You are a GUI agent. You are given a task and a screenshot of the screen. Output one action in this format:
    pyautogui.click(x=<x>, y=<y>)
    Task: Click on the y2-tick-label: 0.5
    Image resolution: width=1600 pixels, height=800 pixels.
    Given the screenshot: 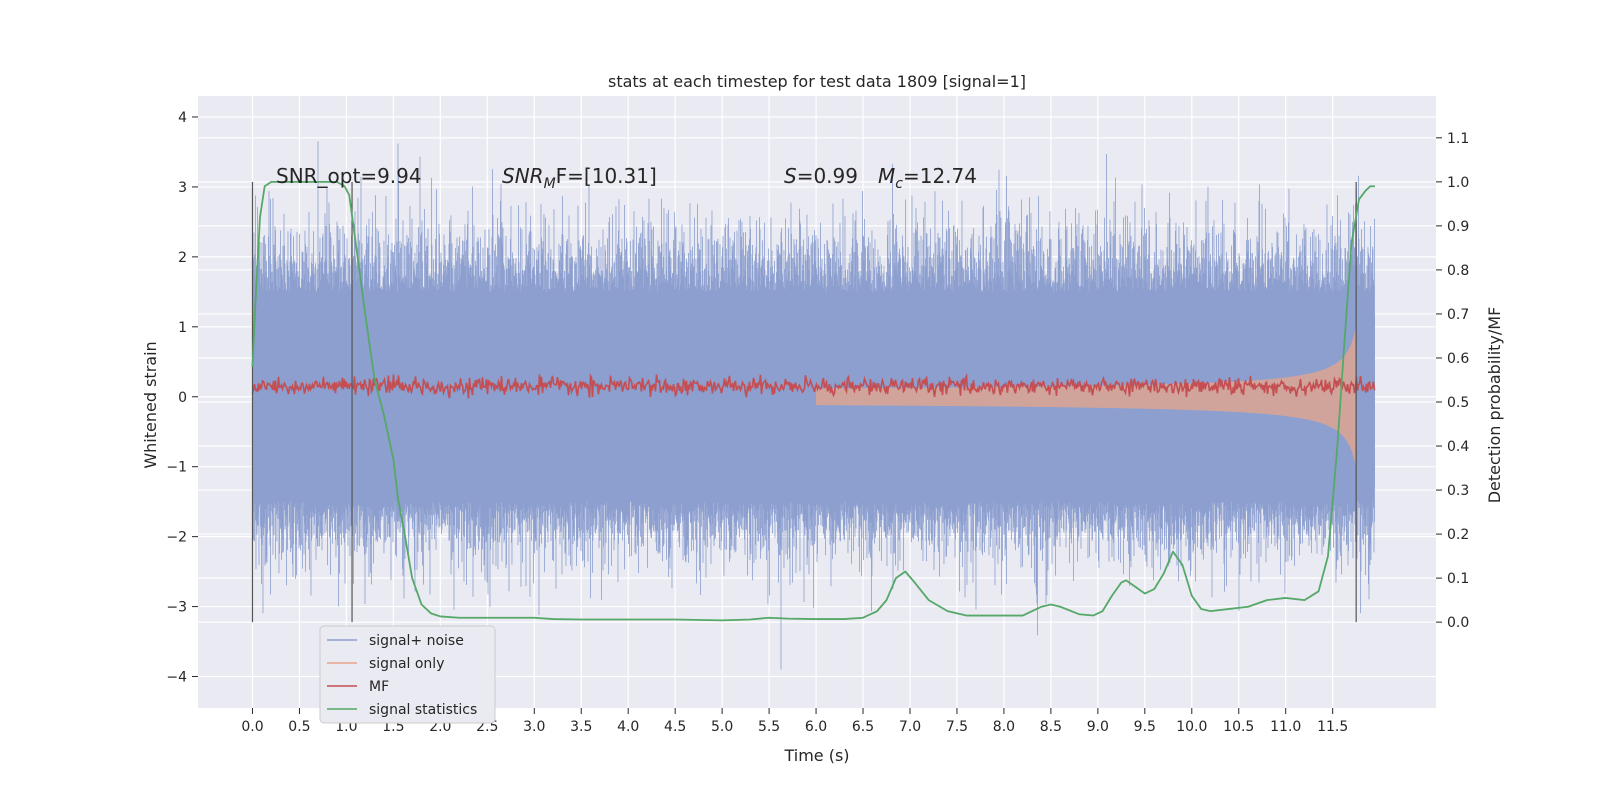 What is the action you would take?
    pyautogui.click(x=1458, y=403)
    